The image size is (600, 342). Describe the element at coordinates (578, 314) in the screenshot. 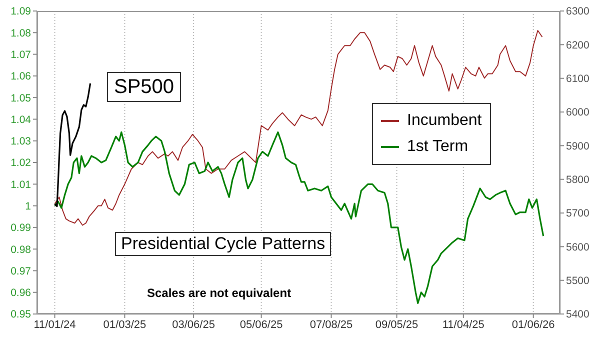

I see `y2-tick-label: 5400` at that location.